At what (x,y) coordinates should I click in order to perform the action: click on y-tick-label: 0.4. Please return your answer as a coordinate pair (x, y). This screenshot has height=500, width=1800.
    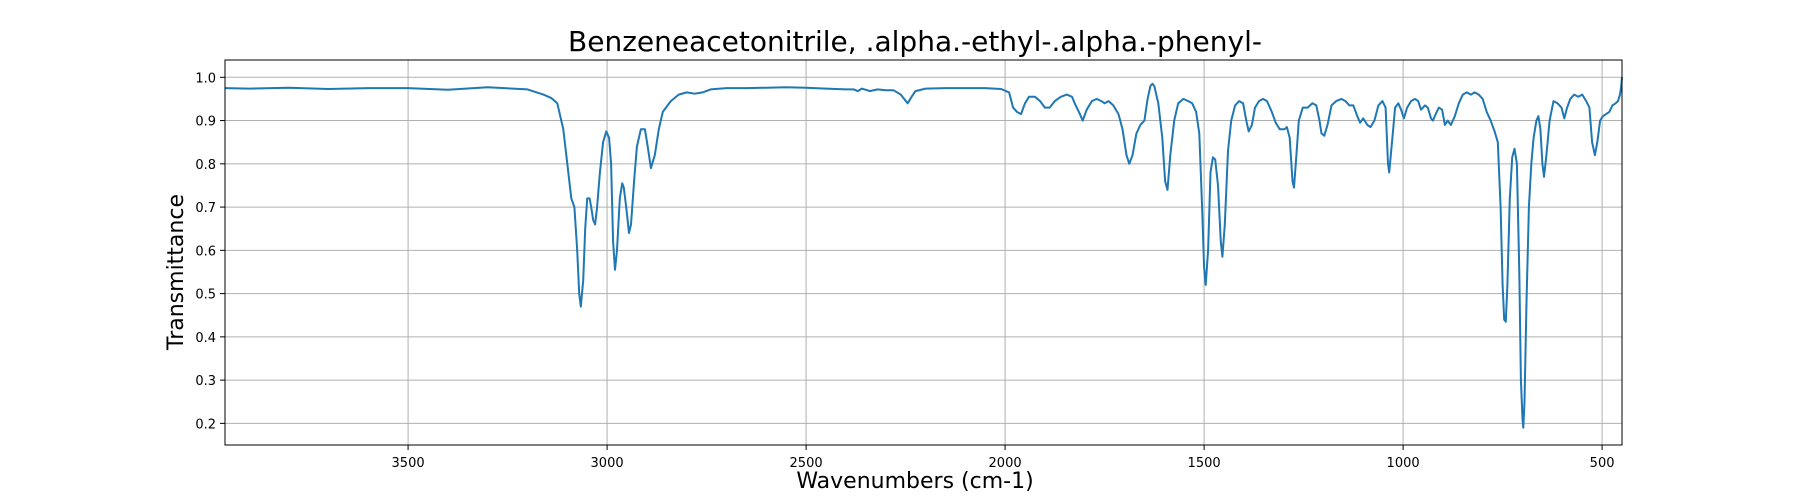
    Looking at the image, I should click on (205, 338).